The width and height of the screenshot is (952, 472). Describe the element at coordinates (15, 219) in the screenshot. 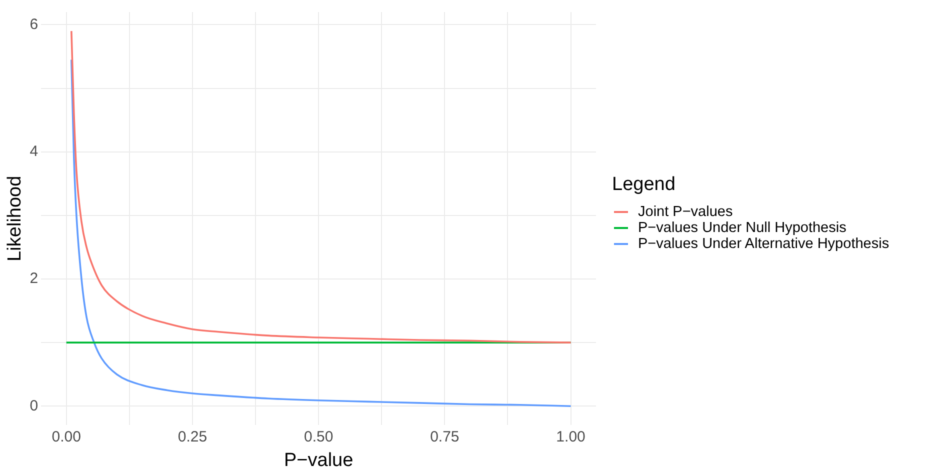

I see `y-axis-title: Likelihood` at that location.